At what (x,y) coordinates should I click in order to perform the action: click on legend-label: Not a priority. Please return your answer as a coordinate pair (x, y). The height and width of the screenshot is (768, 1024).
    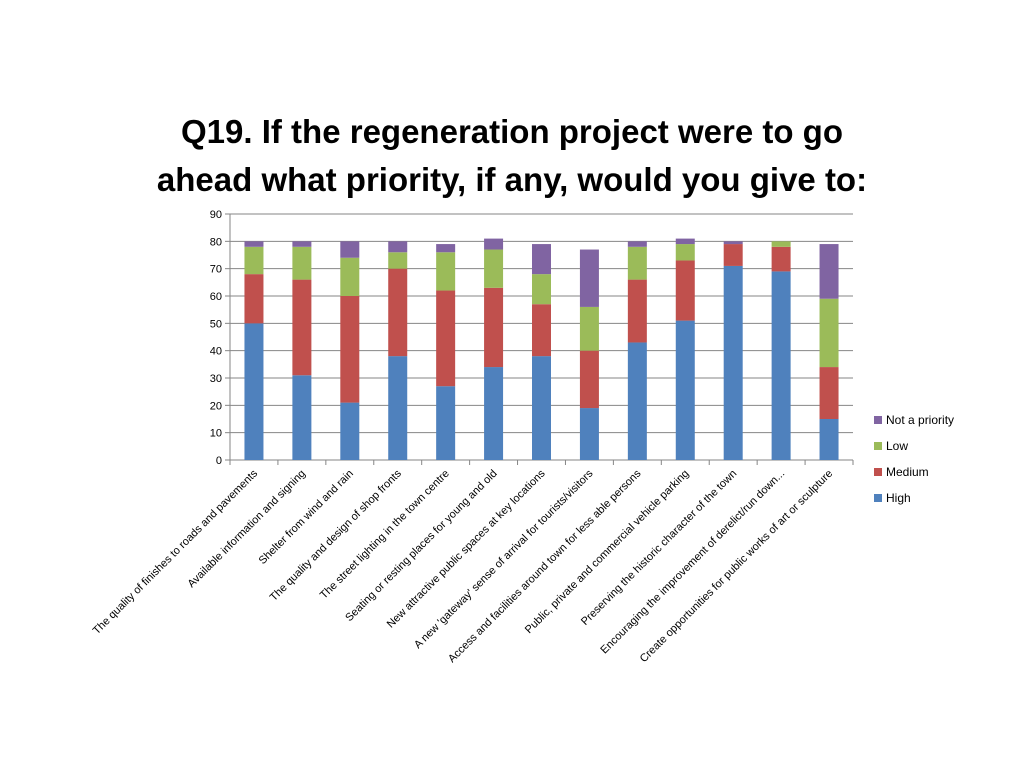
    Looking at the image, I should click on (920, 420).